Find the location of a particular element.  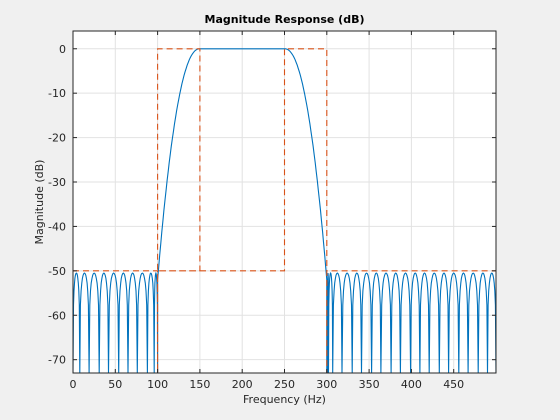

y-tick-label: -10 is located at coordinates (57, 93).